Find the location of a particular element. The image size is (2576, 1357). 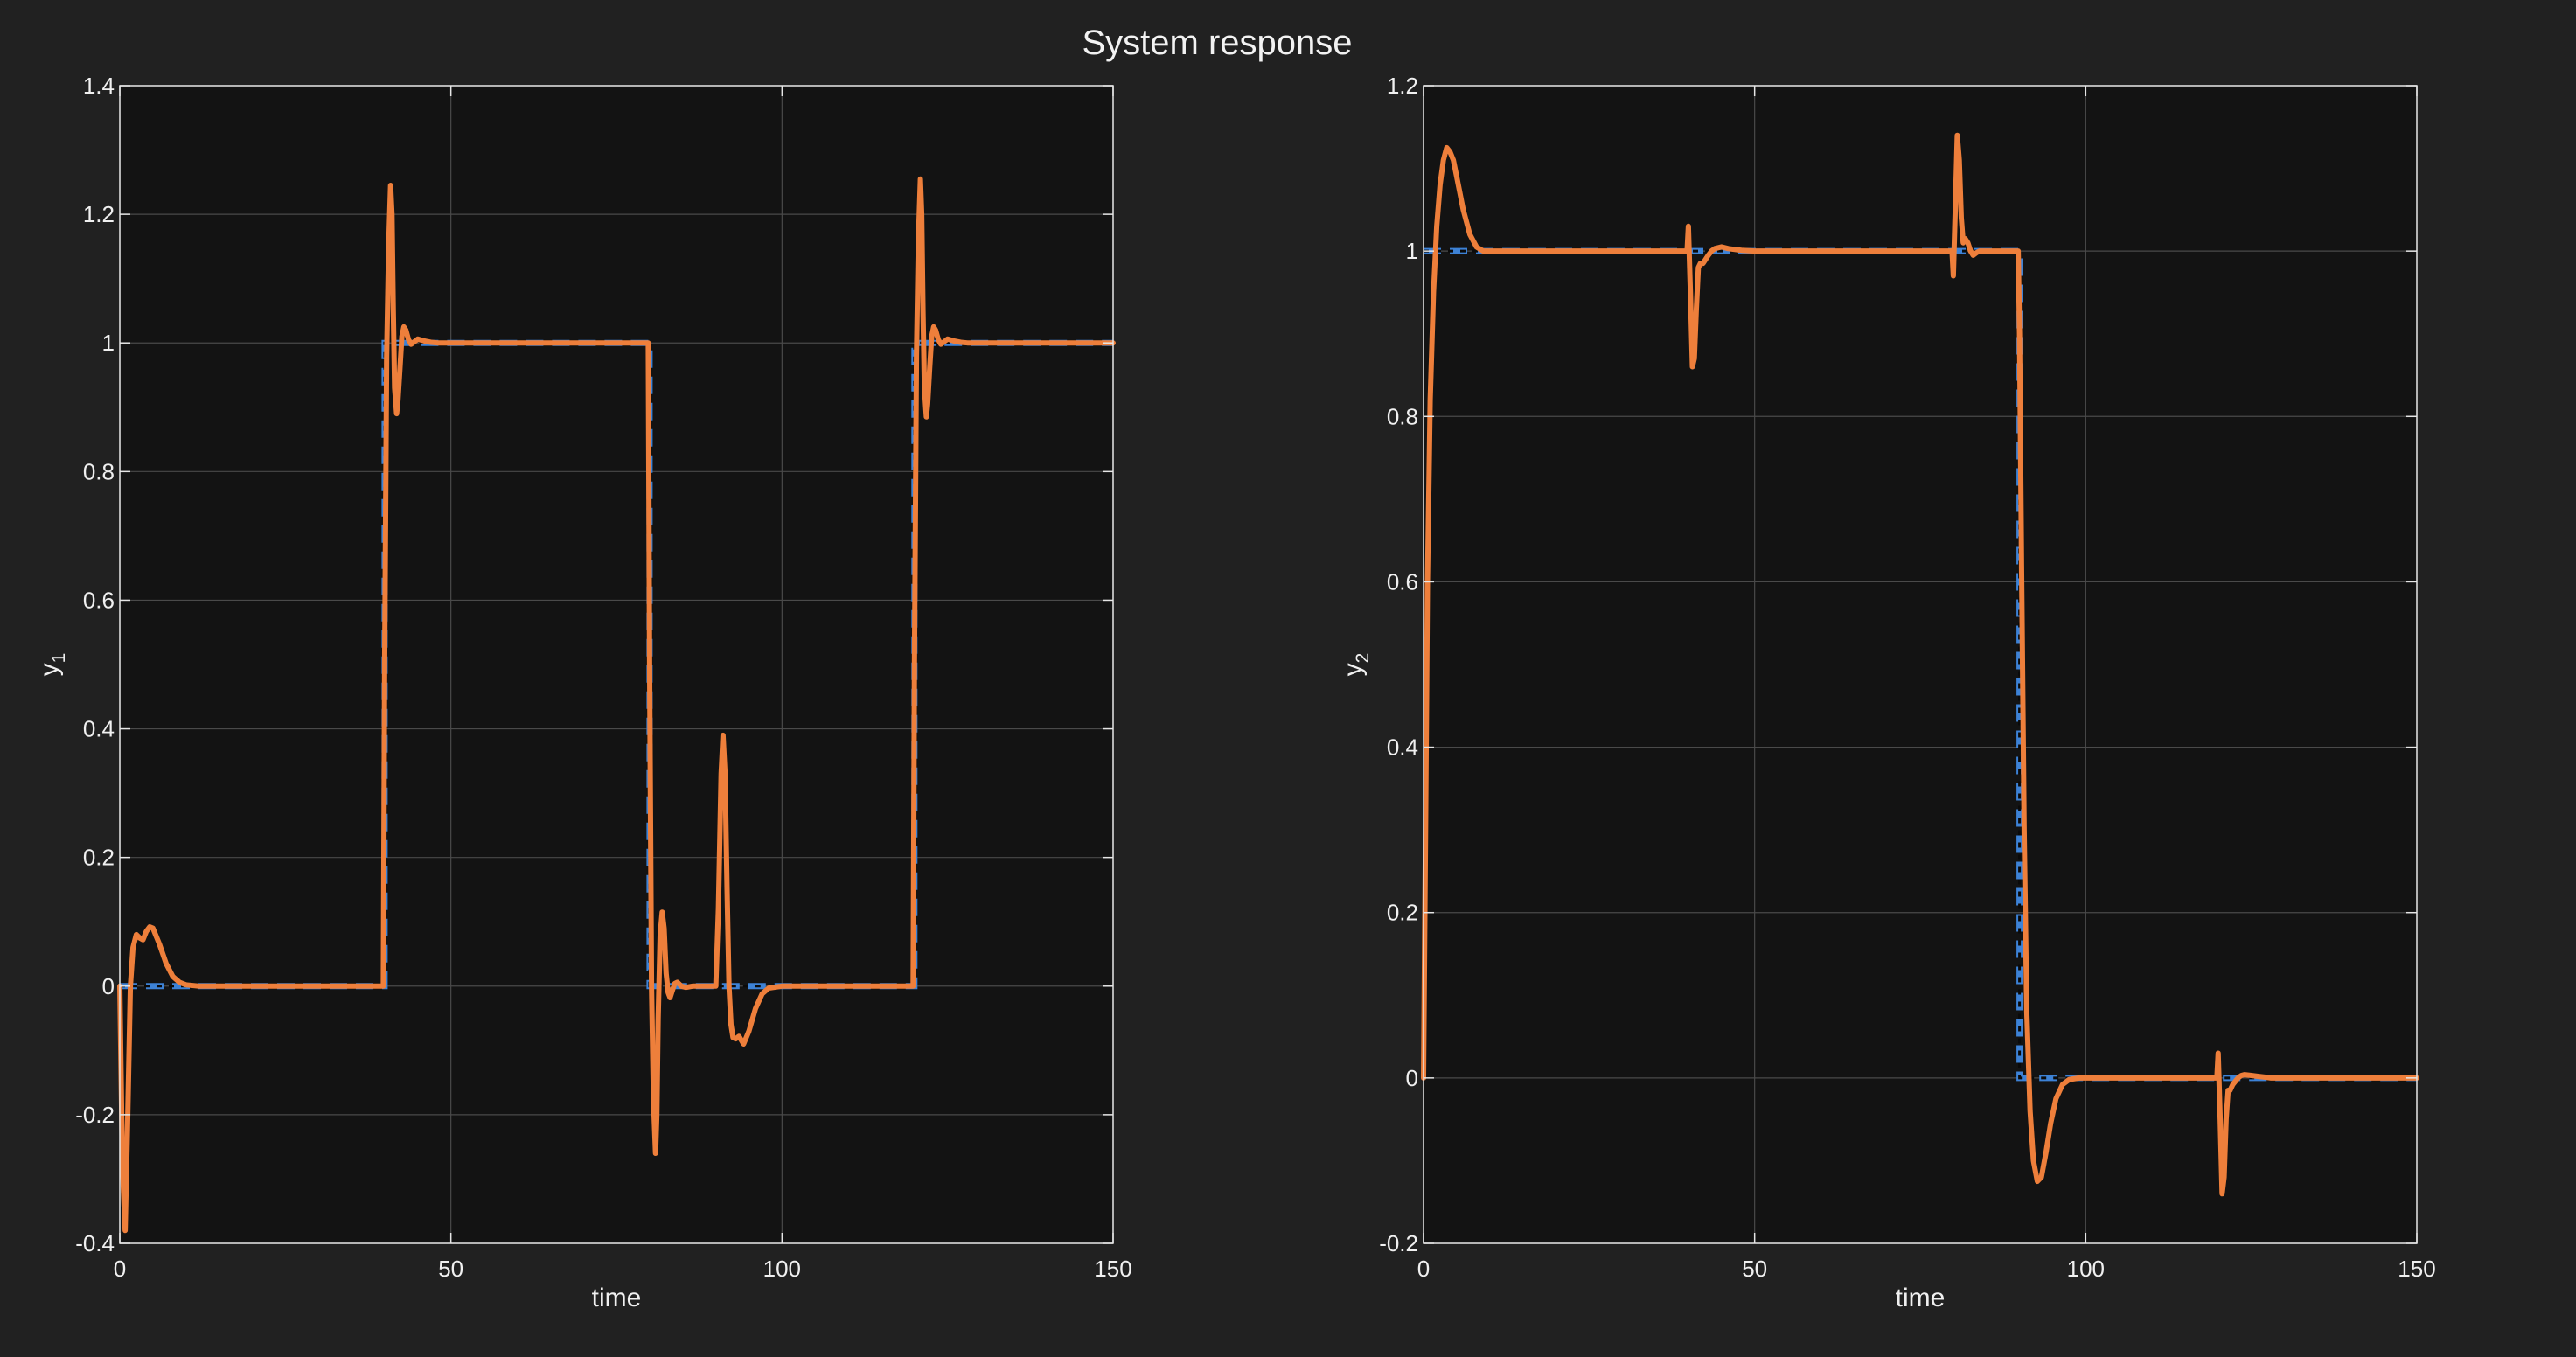

y-axis-label-subscript: 1 is located at coordinates (59, 658).